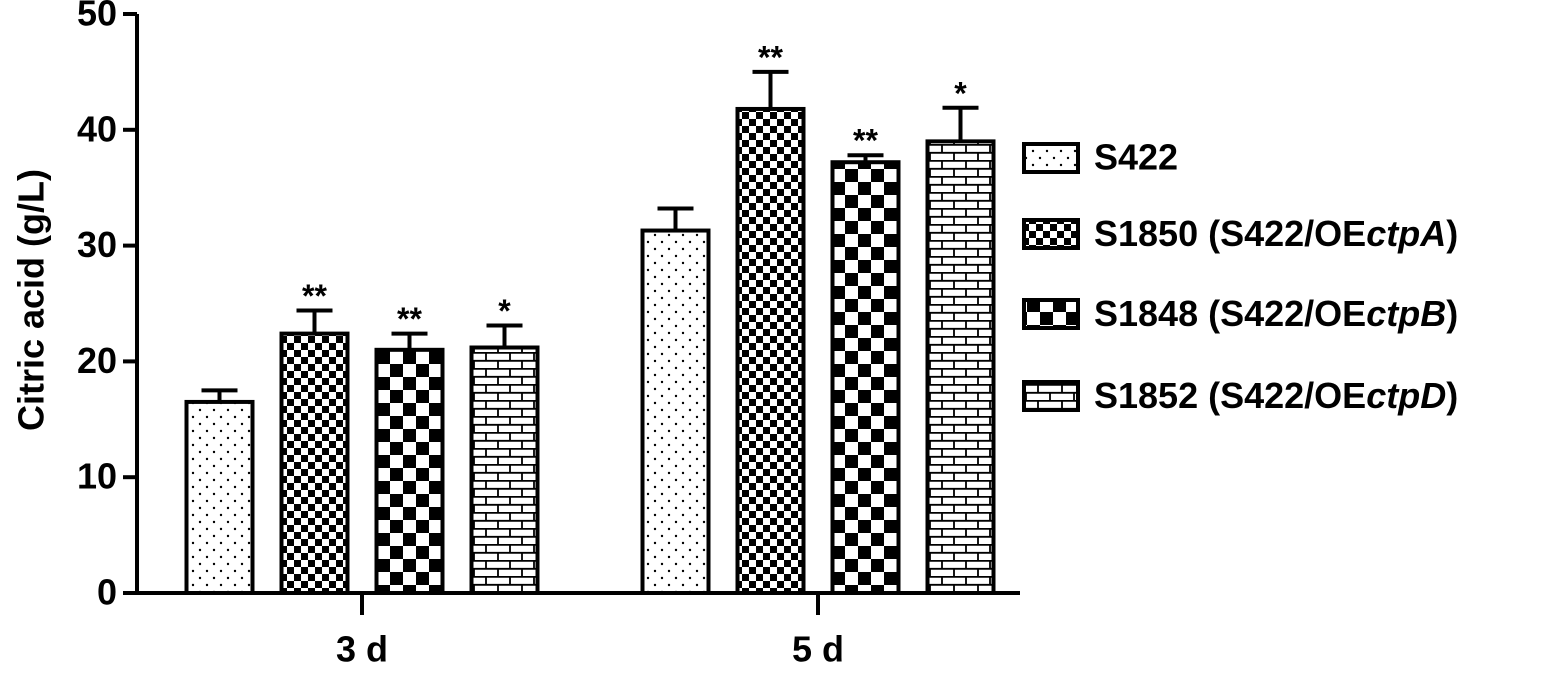 Image resolution: width=1559 pixels, height=675 pixels. Describe the element at coordinates (1136, 157) in the screenshot. I see `legend-label: S422` at that location.